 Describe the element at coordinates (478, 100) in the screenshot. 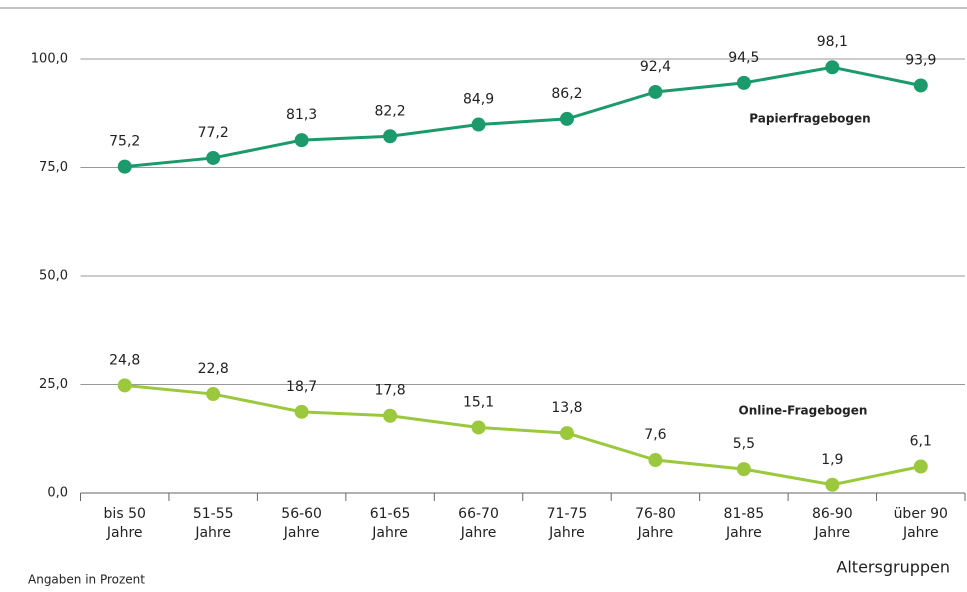

I see `data-label: 84,9` at that location.